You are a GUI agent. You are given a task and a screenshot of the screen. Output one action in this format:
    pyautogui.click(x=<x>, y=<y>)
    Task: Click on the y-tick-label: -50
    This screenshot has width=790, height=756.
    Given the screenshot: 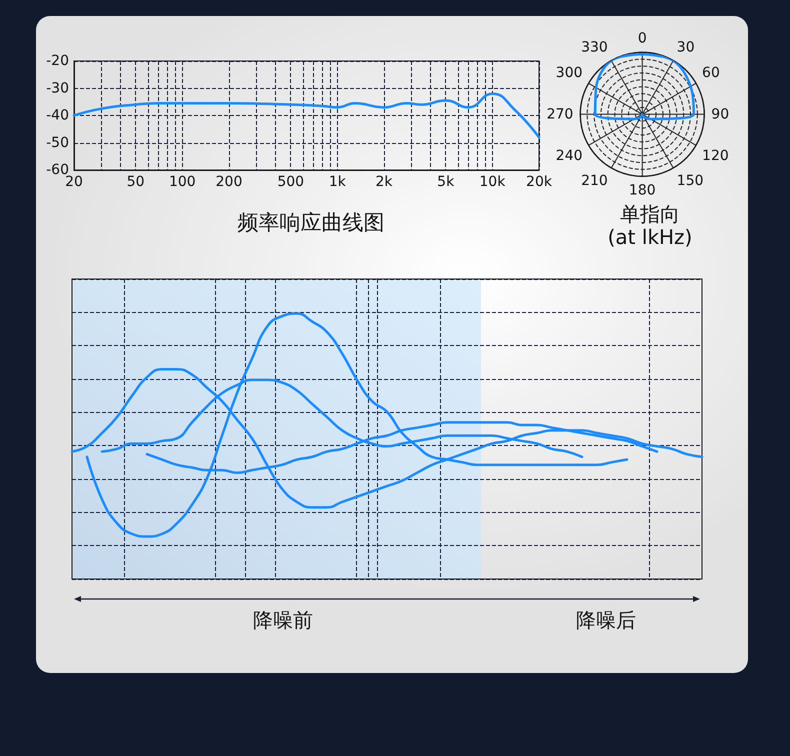 What is the action you would take?
    pyautogui.click(x=57, y=142)
    